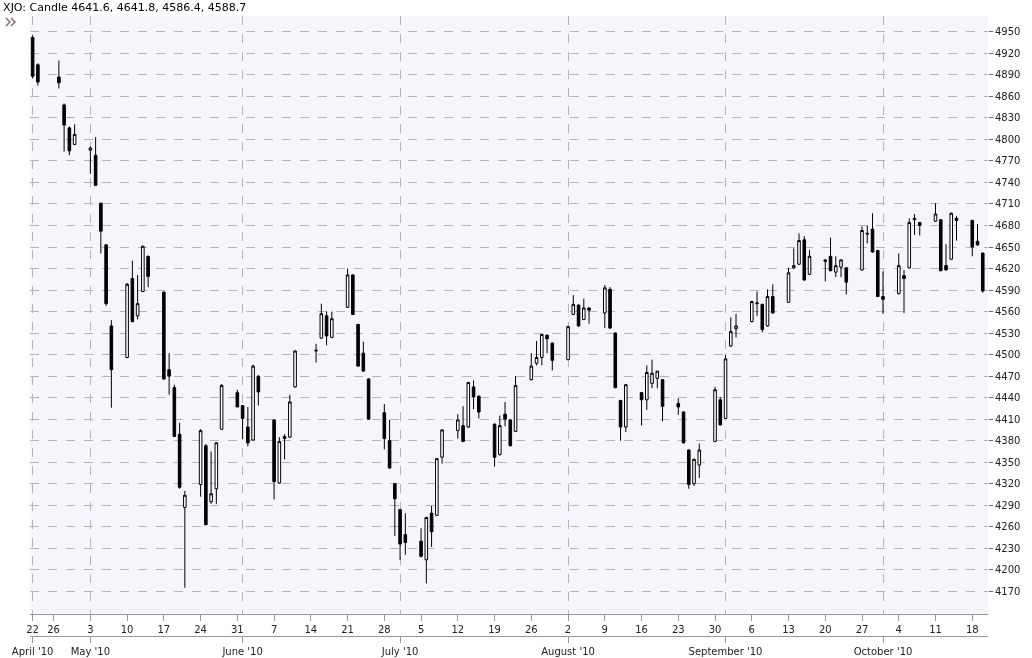 The height and width of the screenshot is (658, 1032). Describe the element at coordinates (1008, 32) in the screenshot. I see `y-tick-label: 4950` at that location.